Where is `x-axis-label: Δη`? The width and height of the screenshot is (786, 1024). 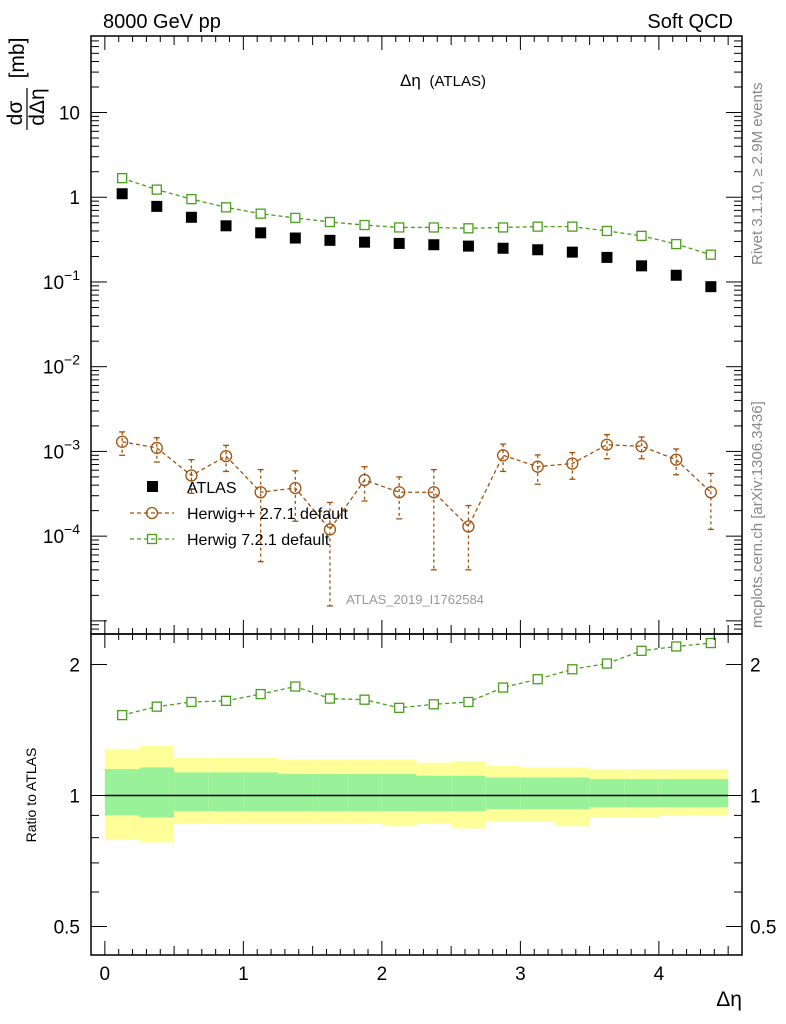
x-axis-label: Δη is located at coordinates (729, 999).